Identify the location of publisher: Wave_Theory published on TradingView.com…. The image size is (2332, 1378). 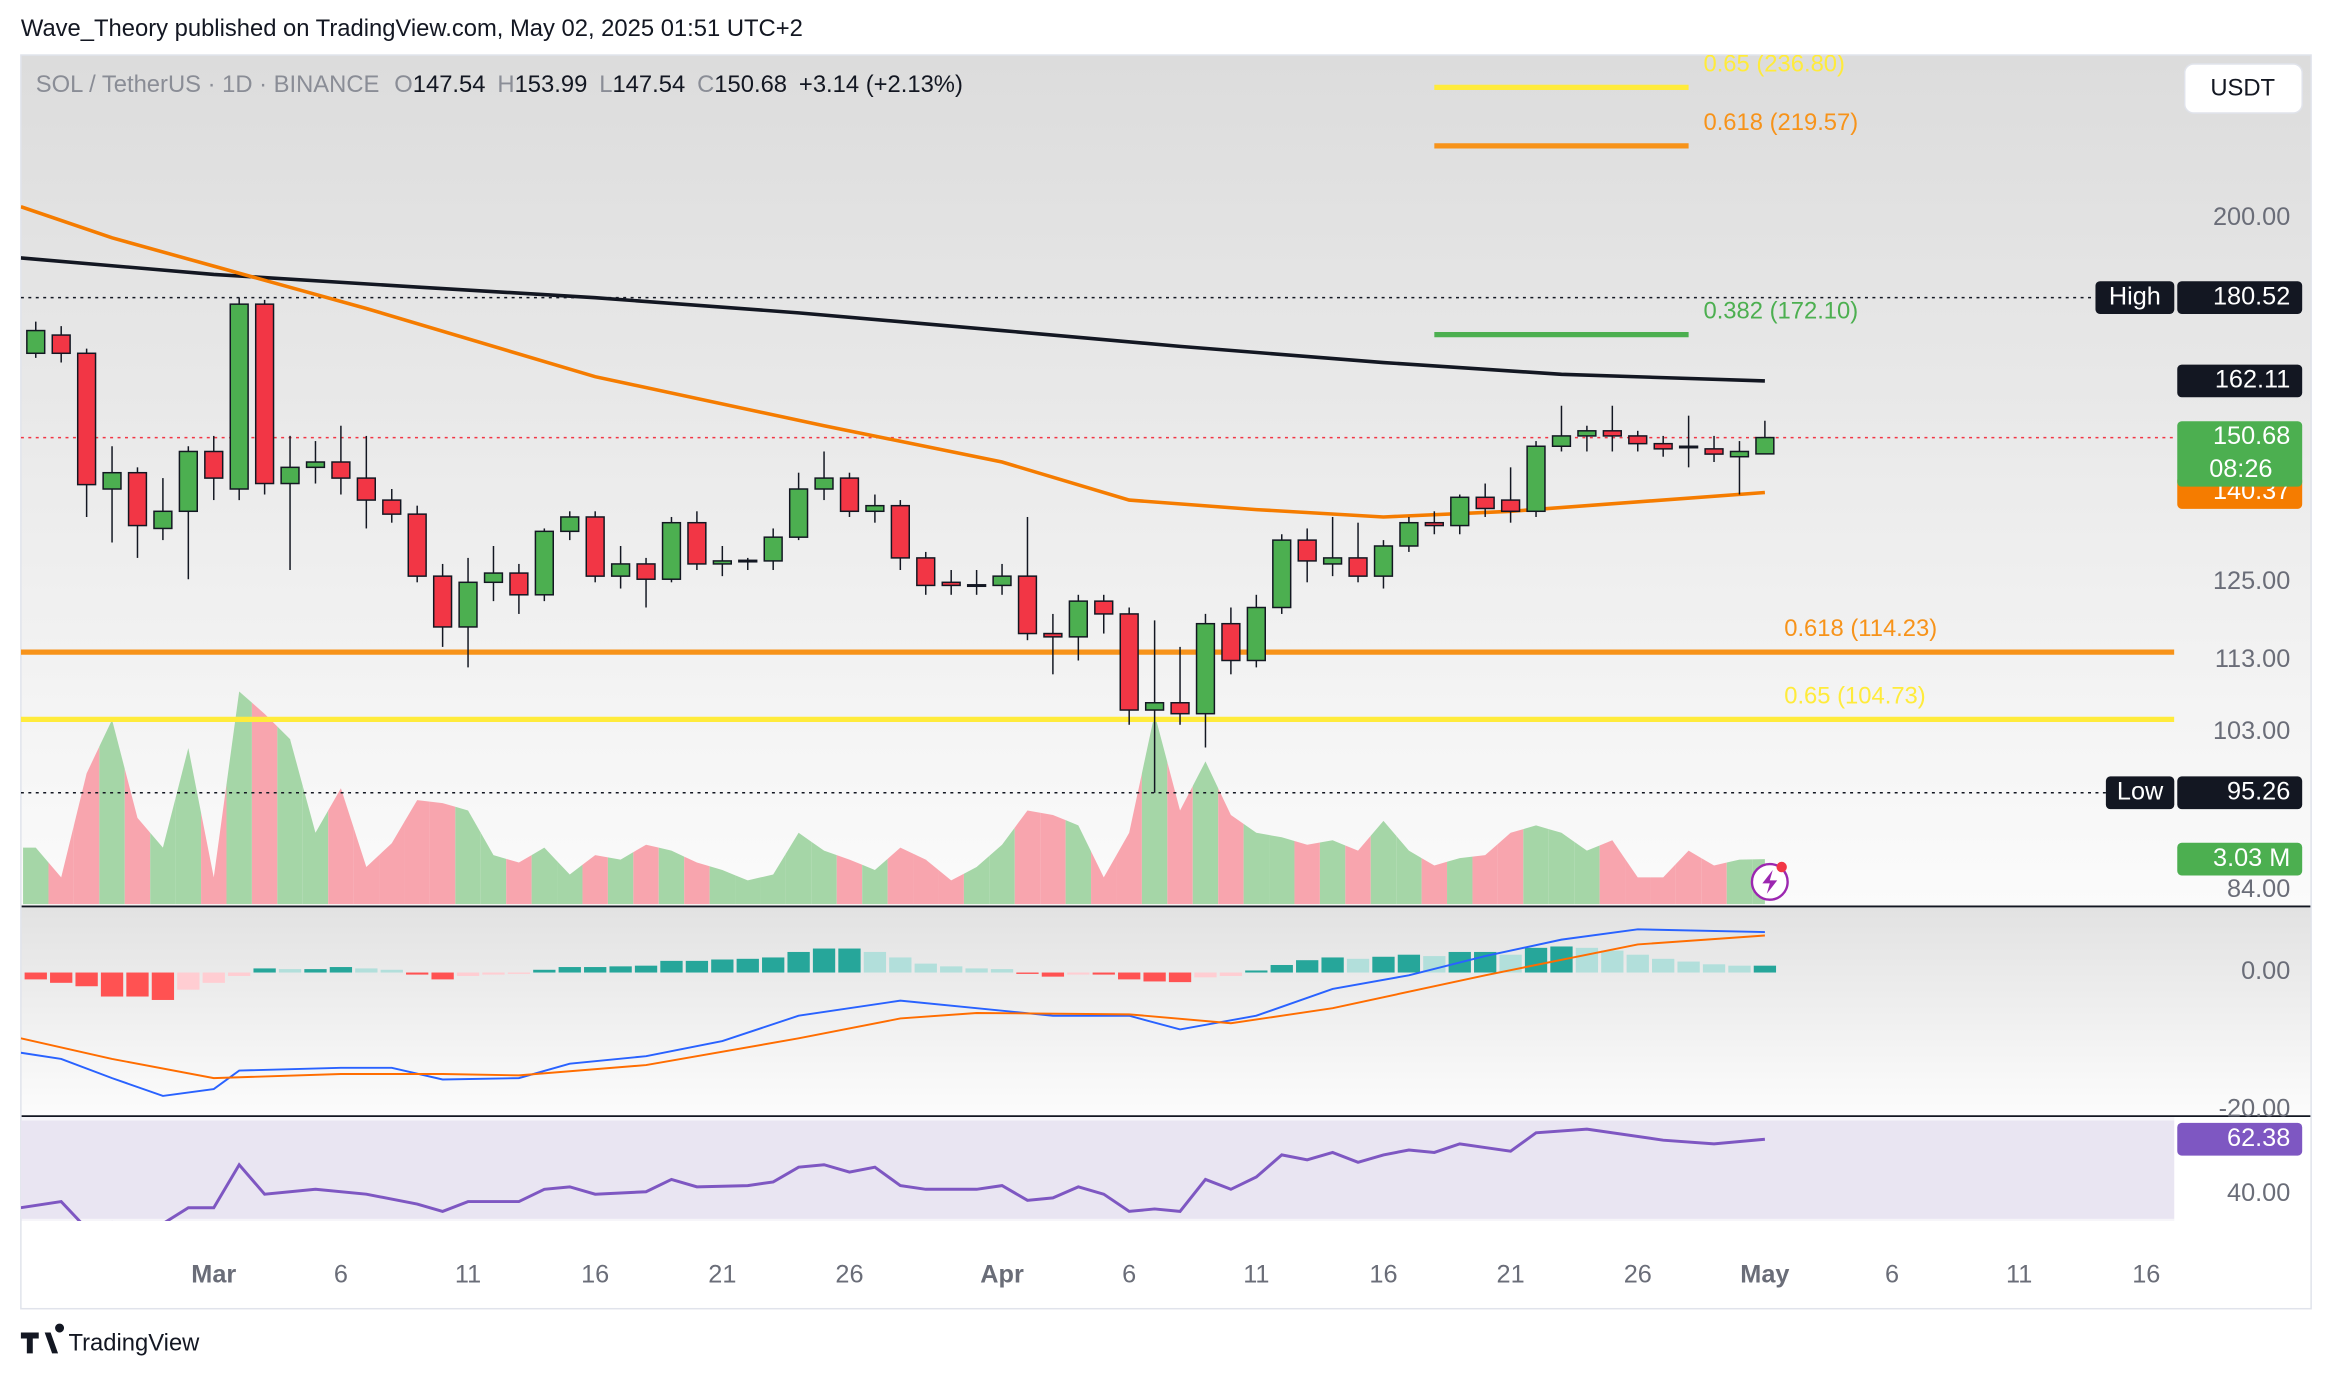
(412, 28).